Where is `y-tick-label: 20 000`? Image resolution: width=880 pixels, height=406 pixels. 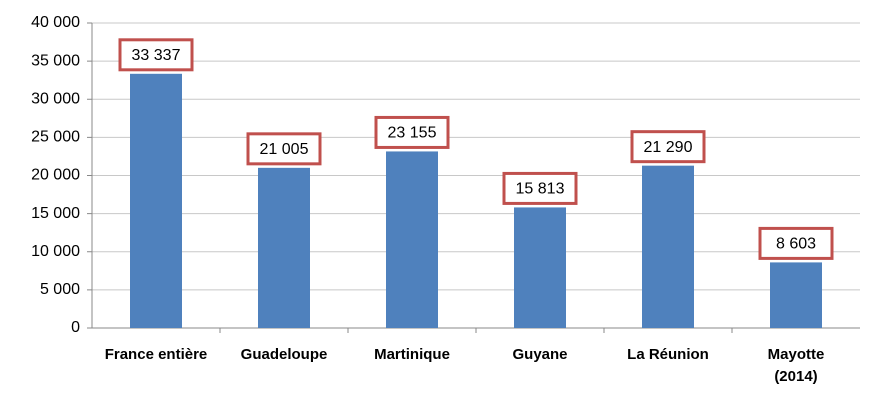 y-tick-label: 20 000 is located at coordinates (55, 175).